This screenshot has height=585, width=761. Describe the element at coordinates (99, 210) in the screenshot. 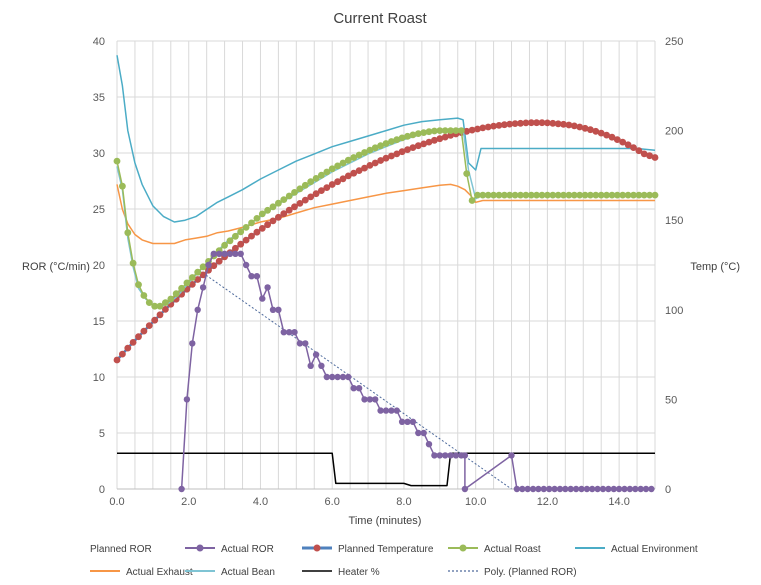

I see `y-tick-label: 25` at that location.